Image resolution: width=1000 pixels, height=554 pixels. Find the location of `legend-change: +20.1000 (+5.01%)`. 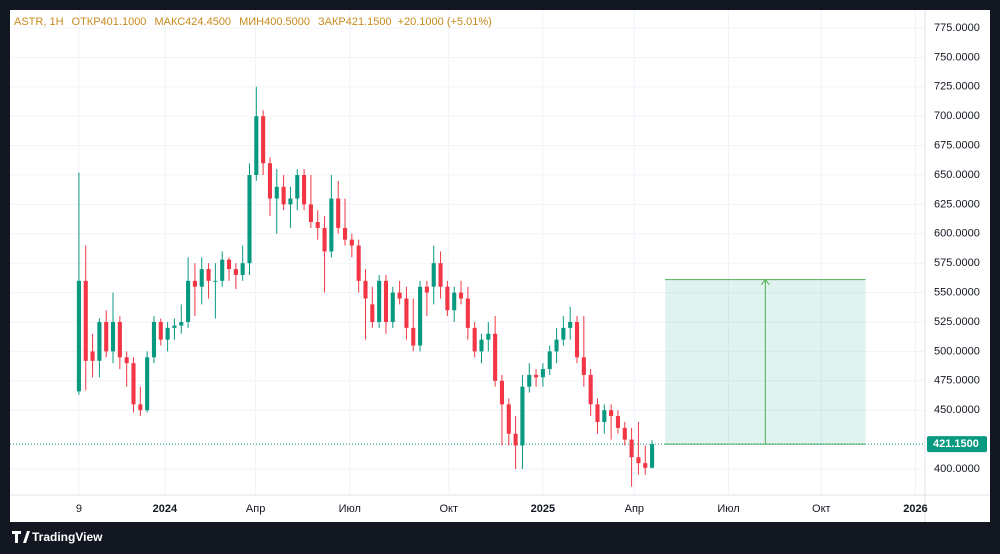

legend-change: +20.1000 (+5.01%) is located at coordinates (445, 22).